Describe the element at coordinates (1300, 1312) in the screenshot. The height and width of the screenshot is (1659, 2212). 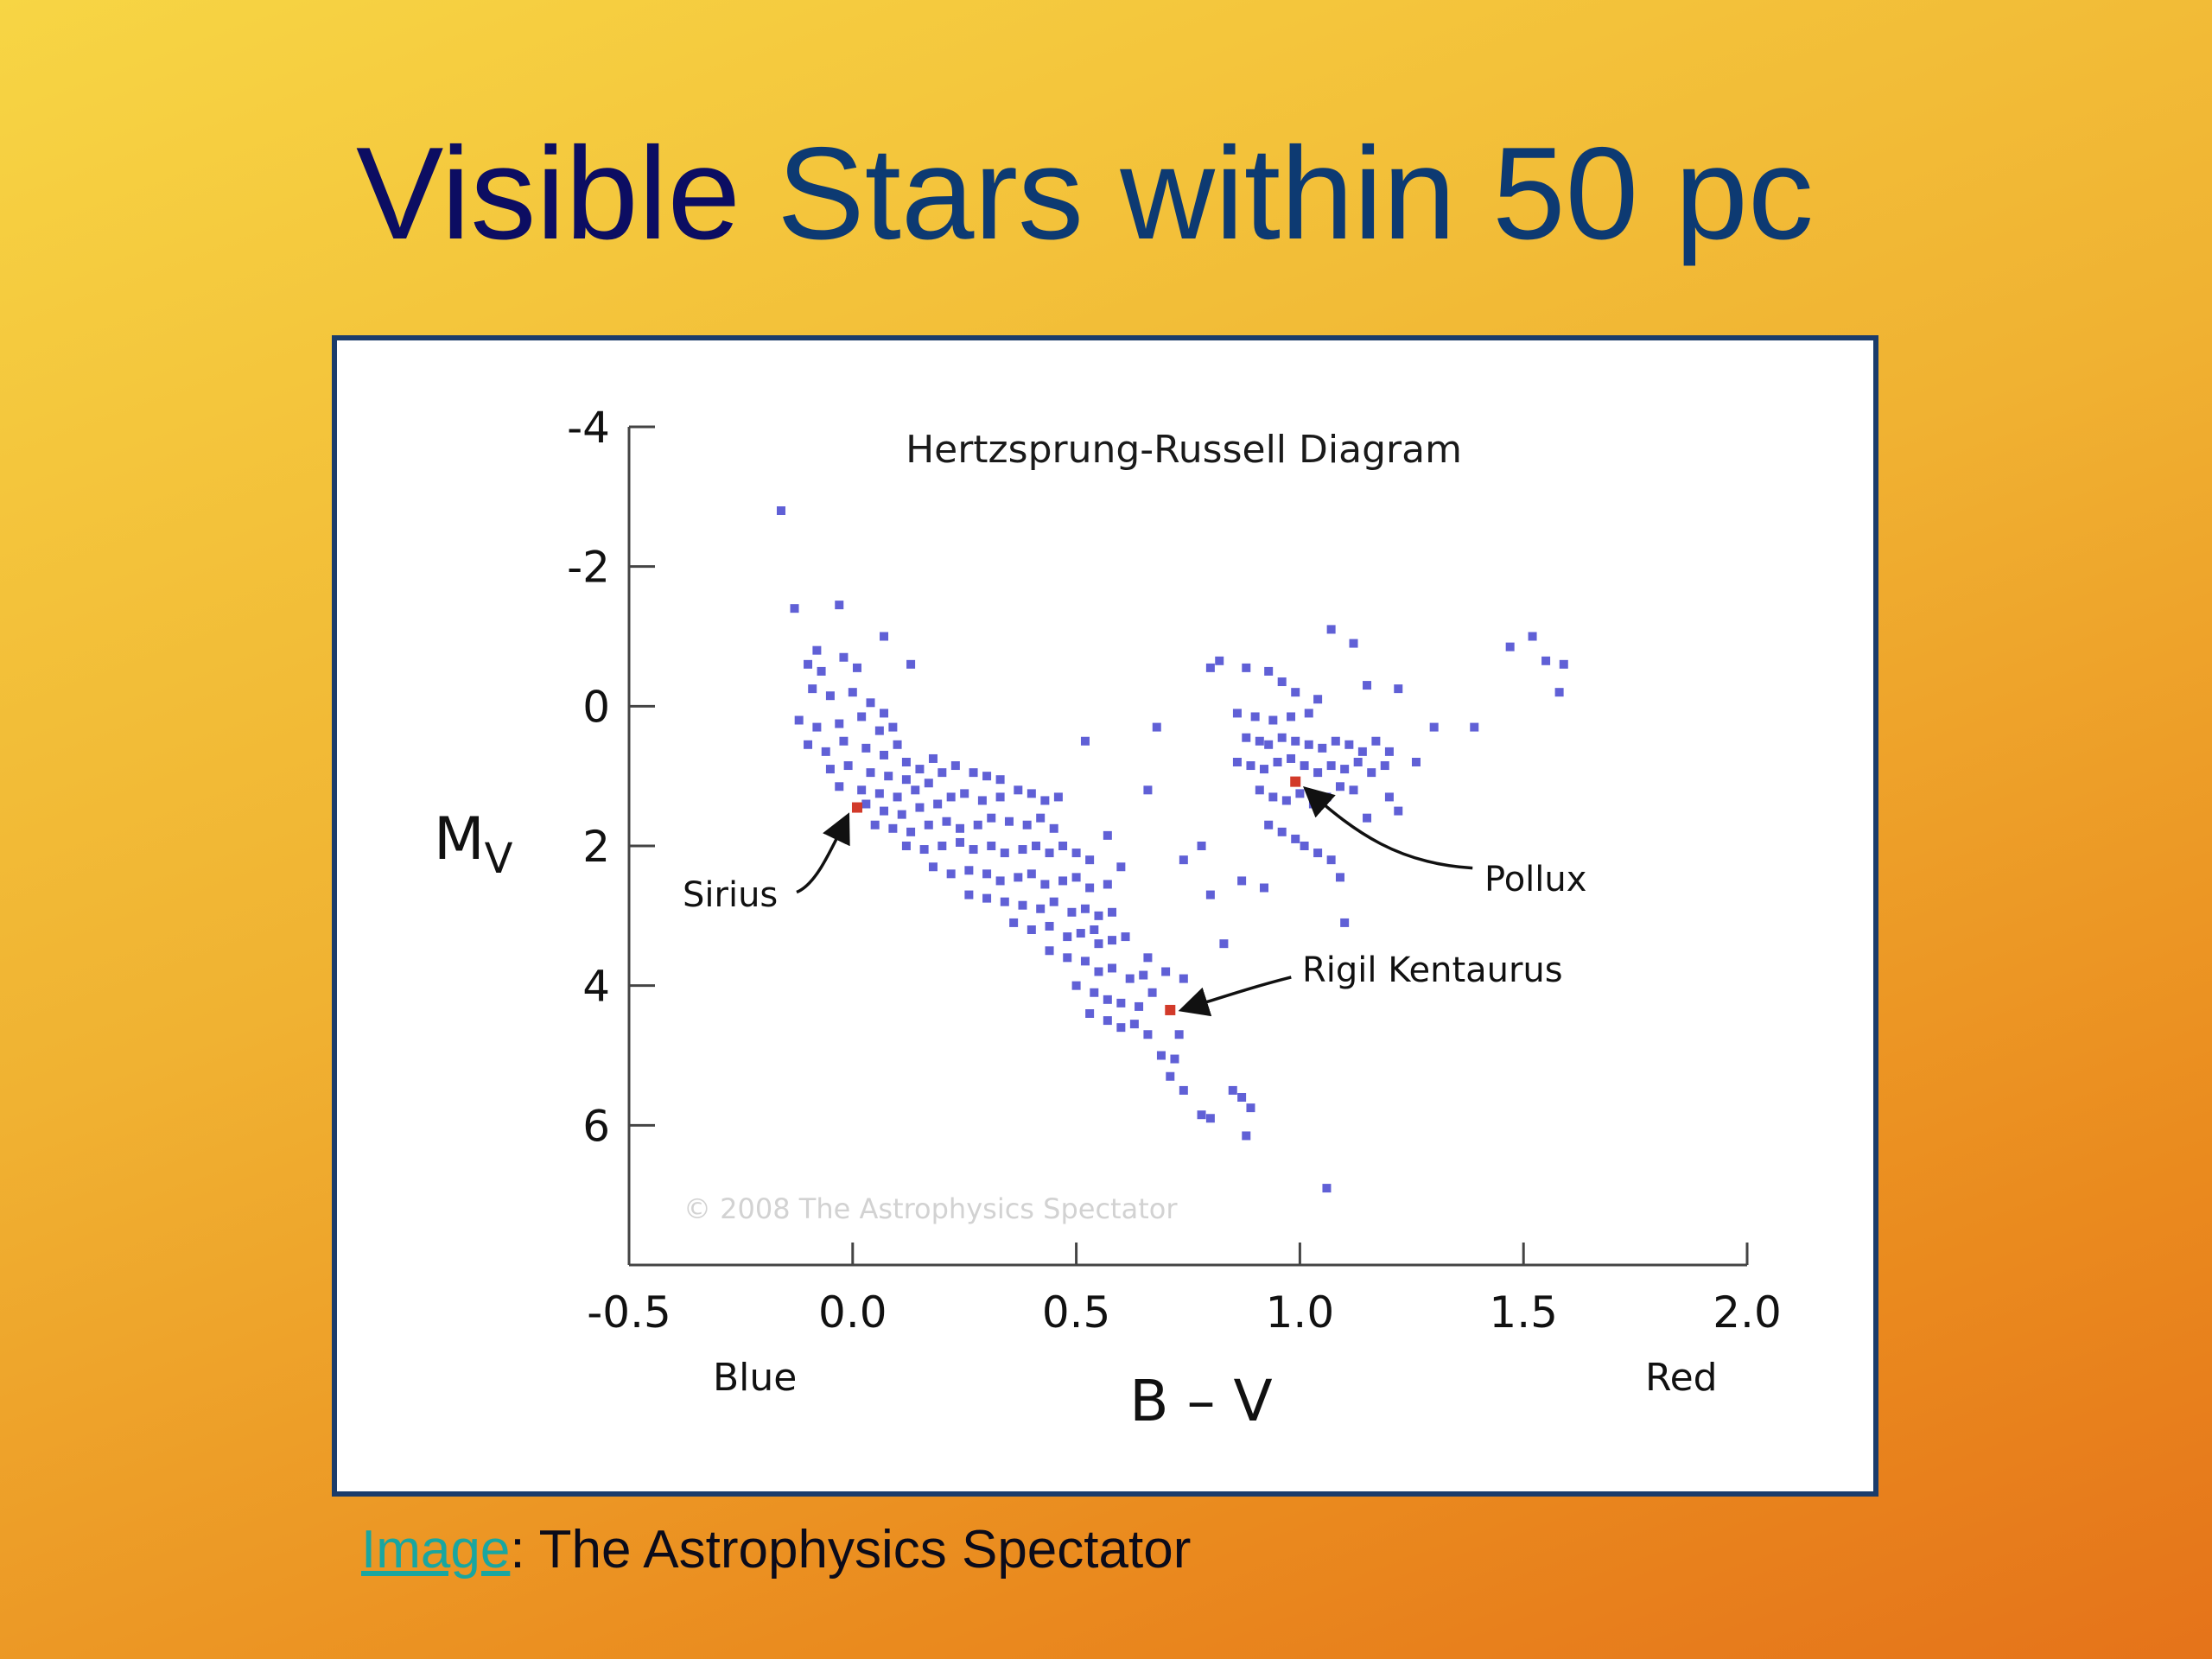
I see `x-tick-label: 1.0` at that location.